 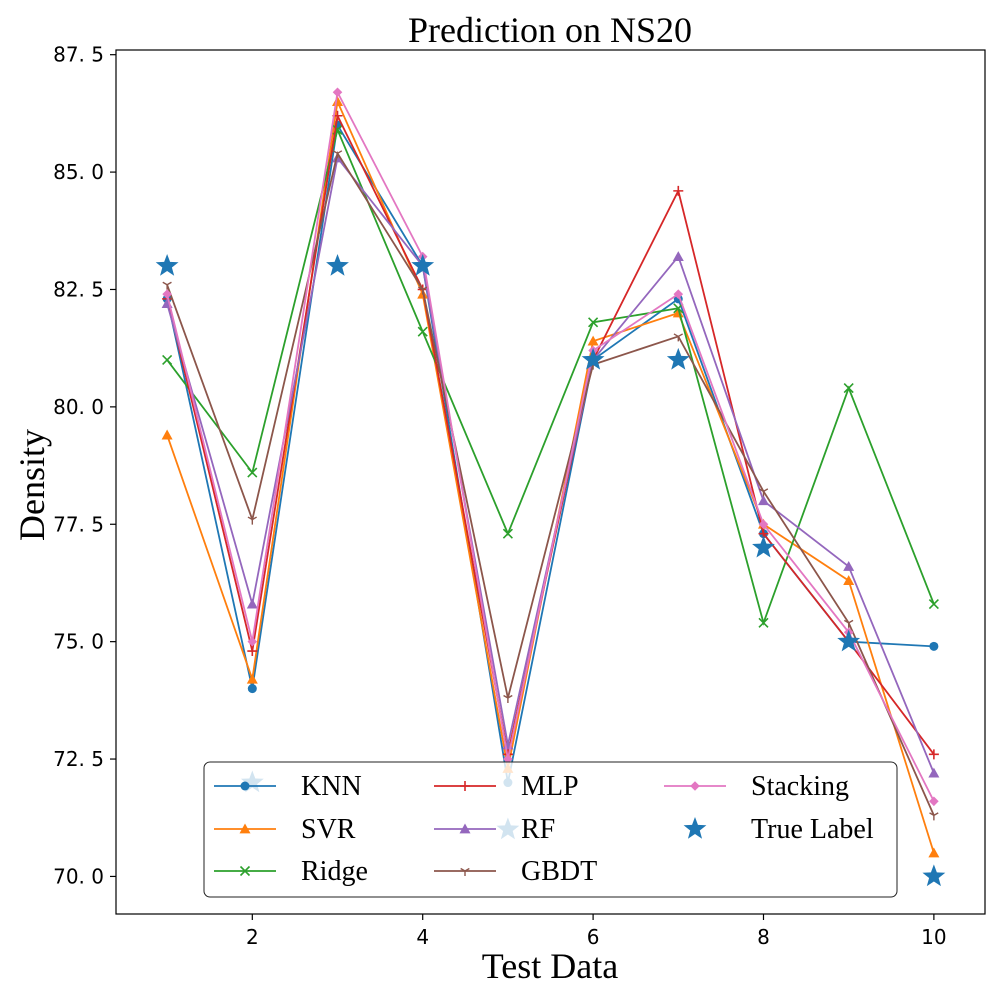 I want to click on legend: KNN SVR Ridge MLP RF GBDT Stacking True Label, so click(x=550, y=829).